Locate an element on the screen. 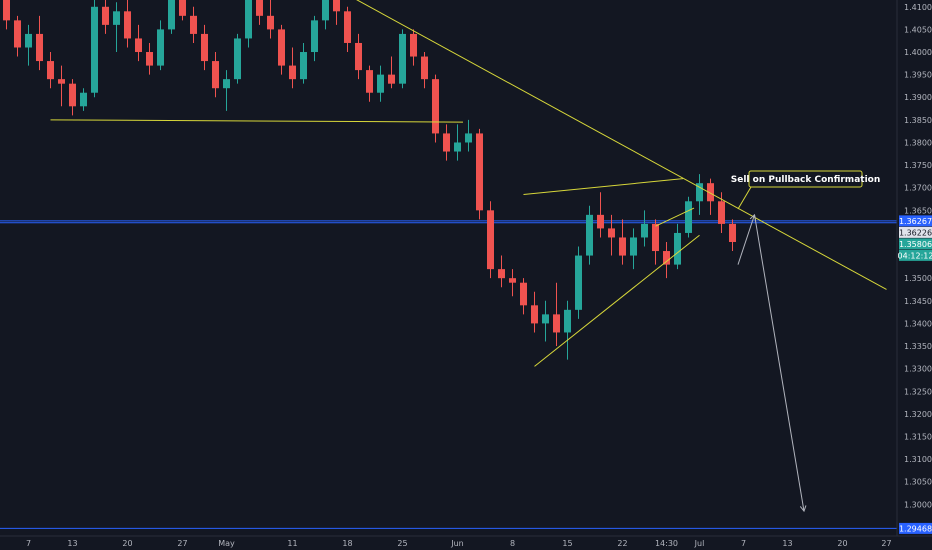 This screenshot has height=550, width=932. x-tick-label: 14:30 is located at coordinates (666, 543).